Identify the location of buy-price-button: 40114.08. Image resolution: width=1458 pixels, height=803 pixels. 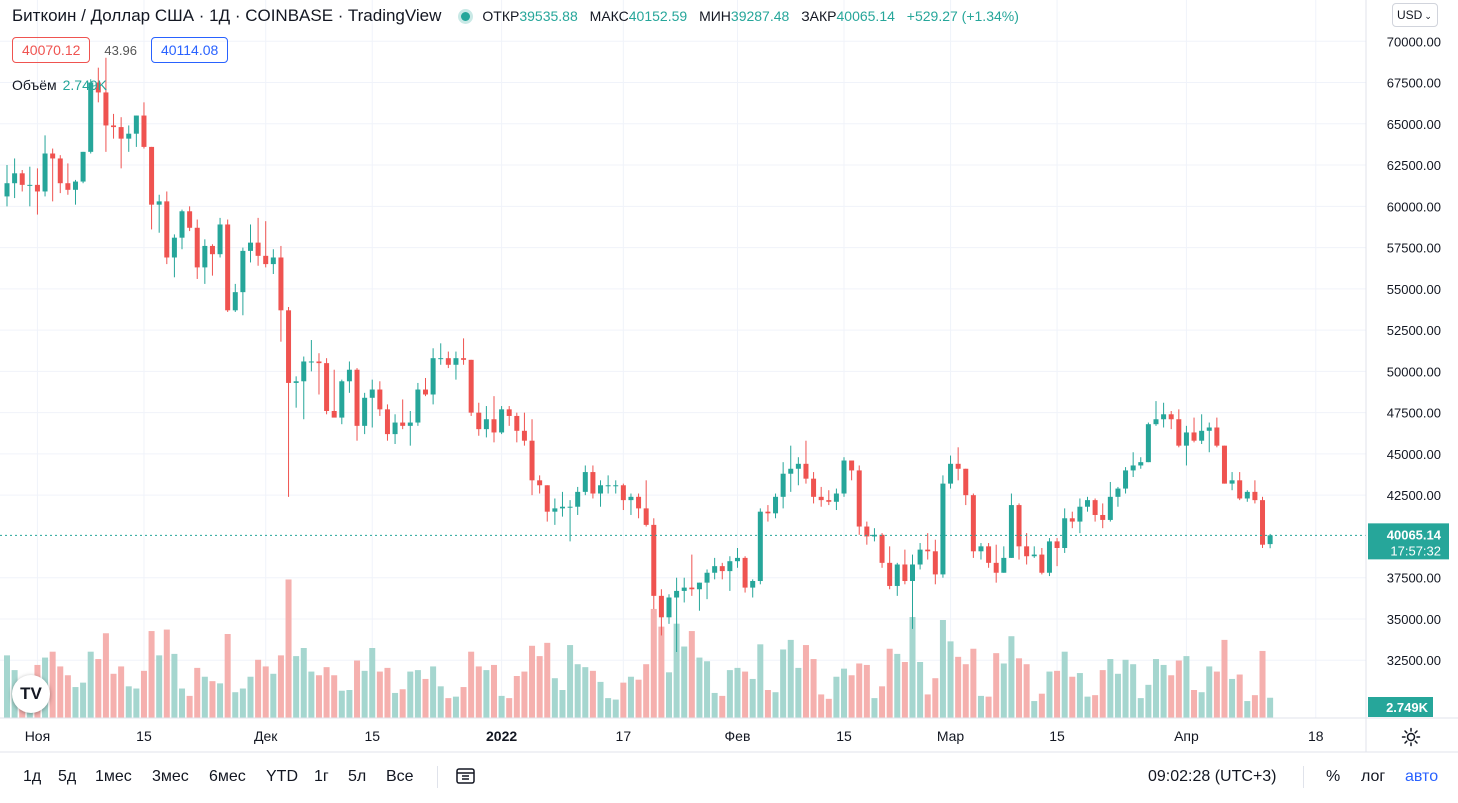
(189, 50).